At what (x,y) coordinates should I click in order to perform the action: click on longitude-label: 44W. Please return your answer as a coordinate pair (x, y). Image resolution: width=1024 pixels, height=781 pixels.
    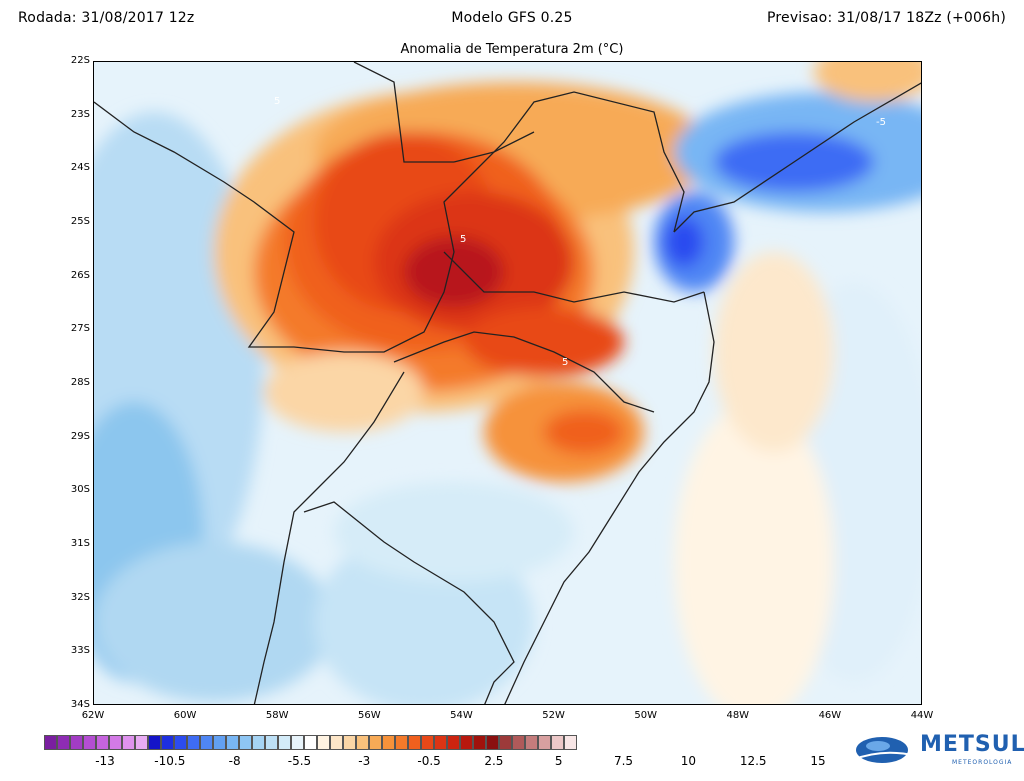
    Looking at the image, I should click on (922, 715).